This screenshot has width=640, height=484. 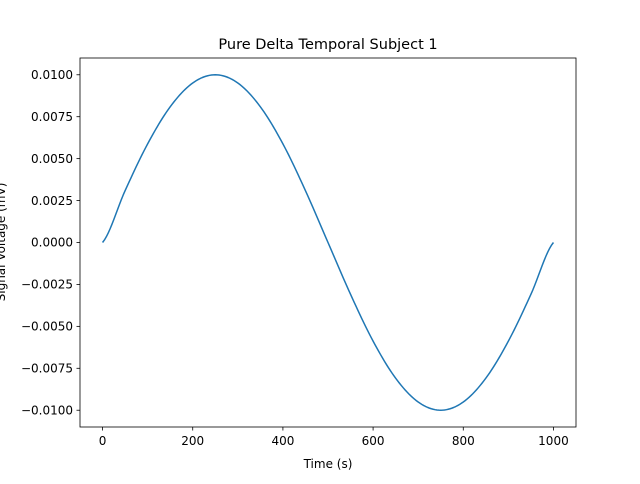 What do you see at coordinates (47, 368) in the screenshot?
I see `y-tick-label: −0.0075` at bounding box center [47, 368].